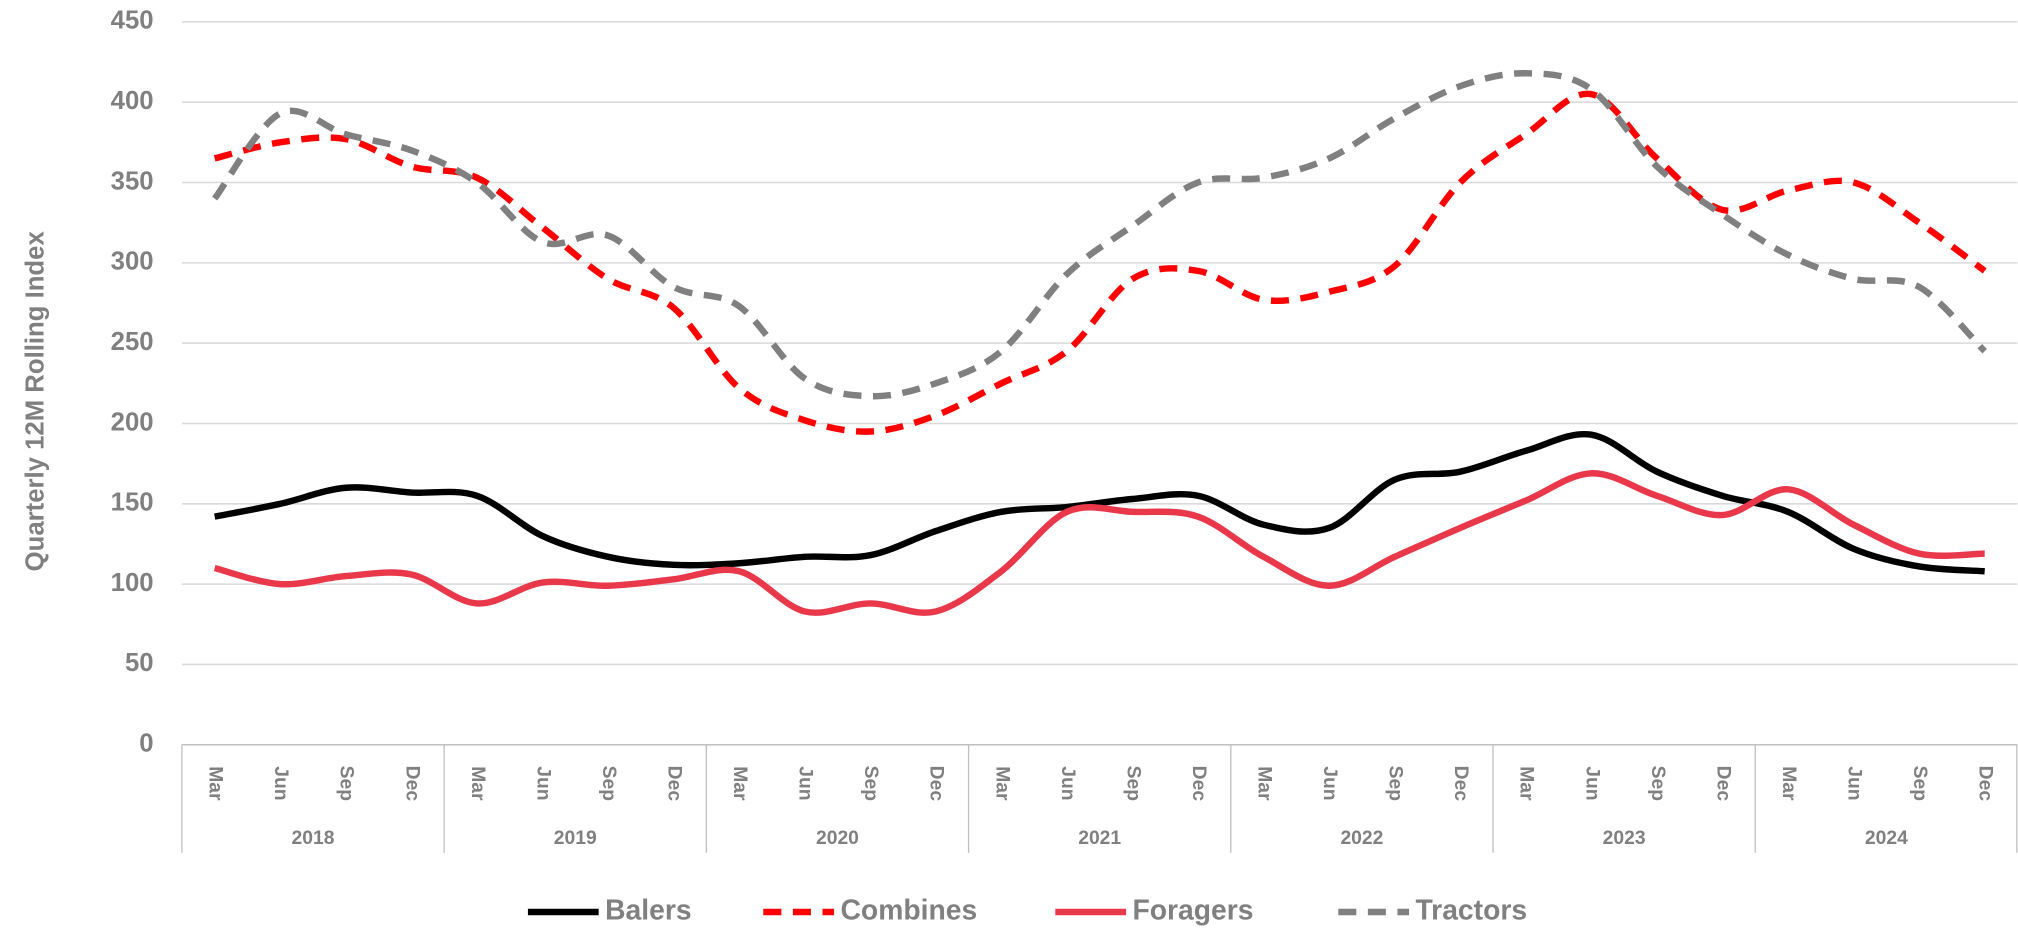 The width and height of the screenshot is (2018, 930). I want to click on legend-label: Combines, so click(908, 909).